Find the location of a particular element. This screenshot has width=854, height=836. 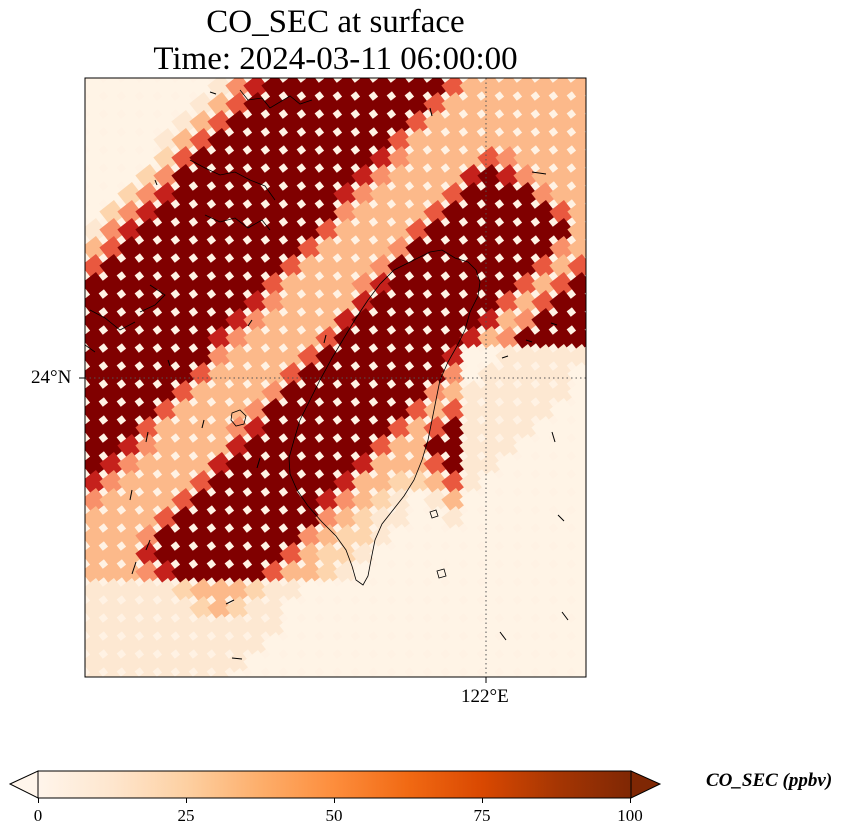

colorbar-tick-25: 25 is located at coordinates (186, 815).